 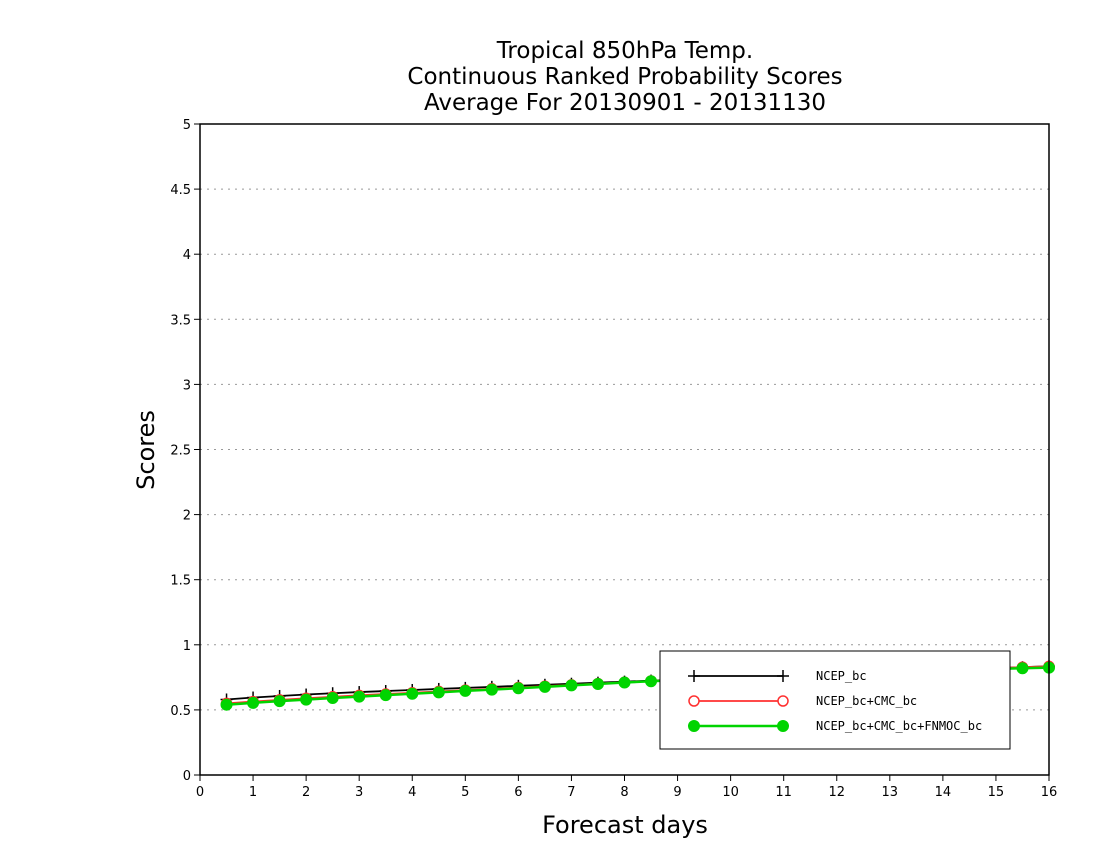 What do you see at coordinates (625, 103) in the screenshot?
I see `title-line-3: Average For 20130901 - 20131130` at bounding box center [625, 103].